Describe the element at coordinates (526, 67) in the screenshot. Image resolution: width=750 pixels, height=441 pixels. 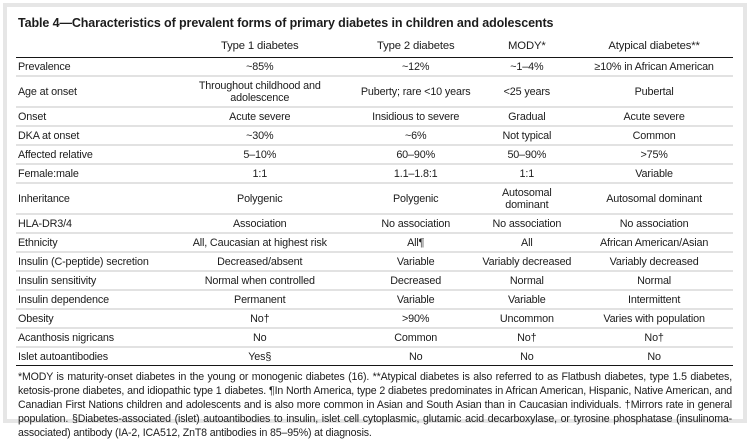
I see `table-cell: ~1–4%` at that location.